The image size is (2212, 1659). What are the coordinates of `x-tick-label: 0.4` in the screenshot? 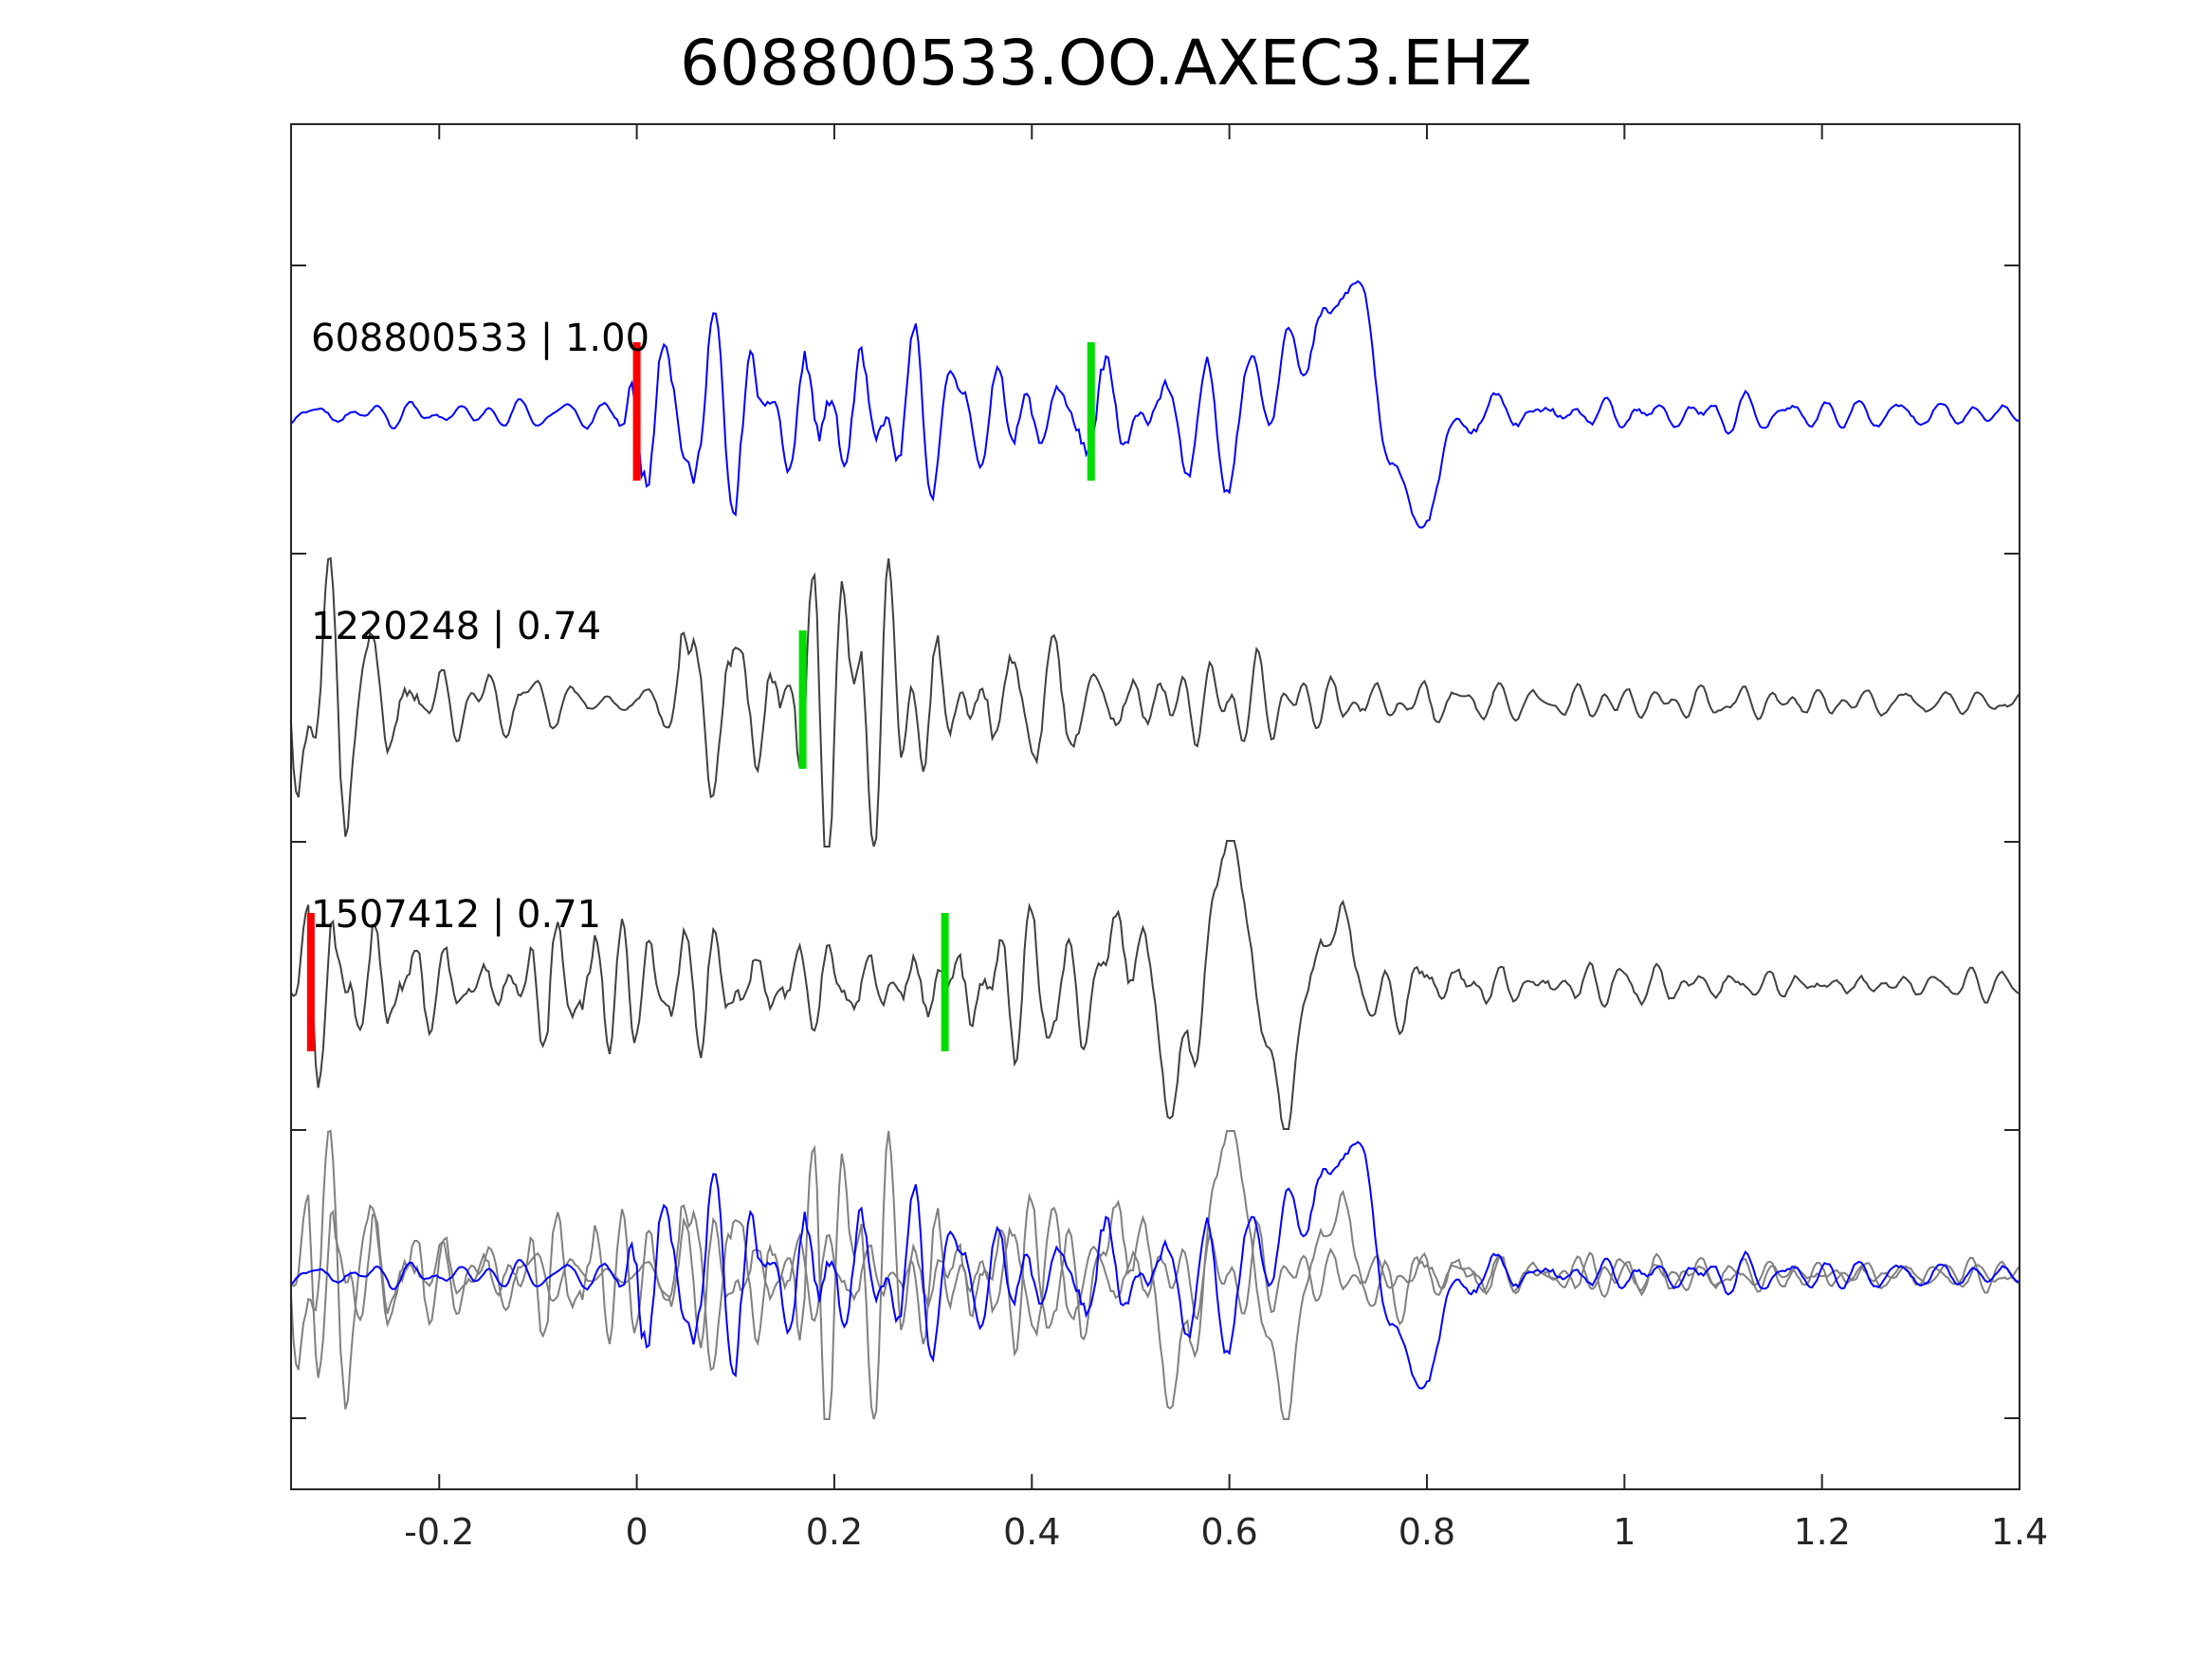 It's located at (1031, 1532).